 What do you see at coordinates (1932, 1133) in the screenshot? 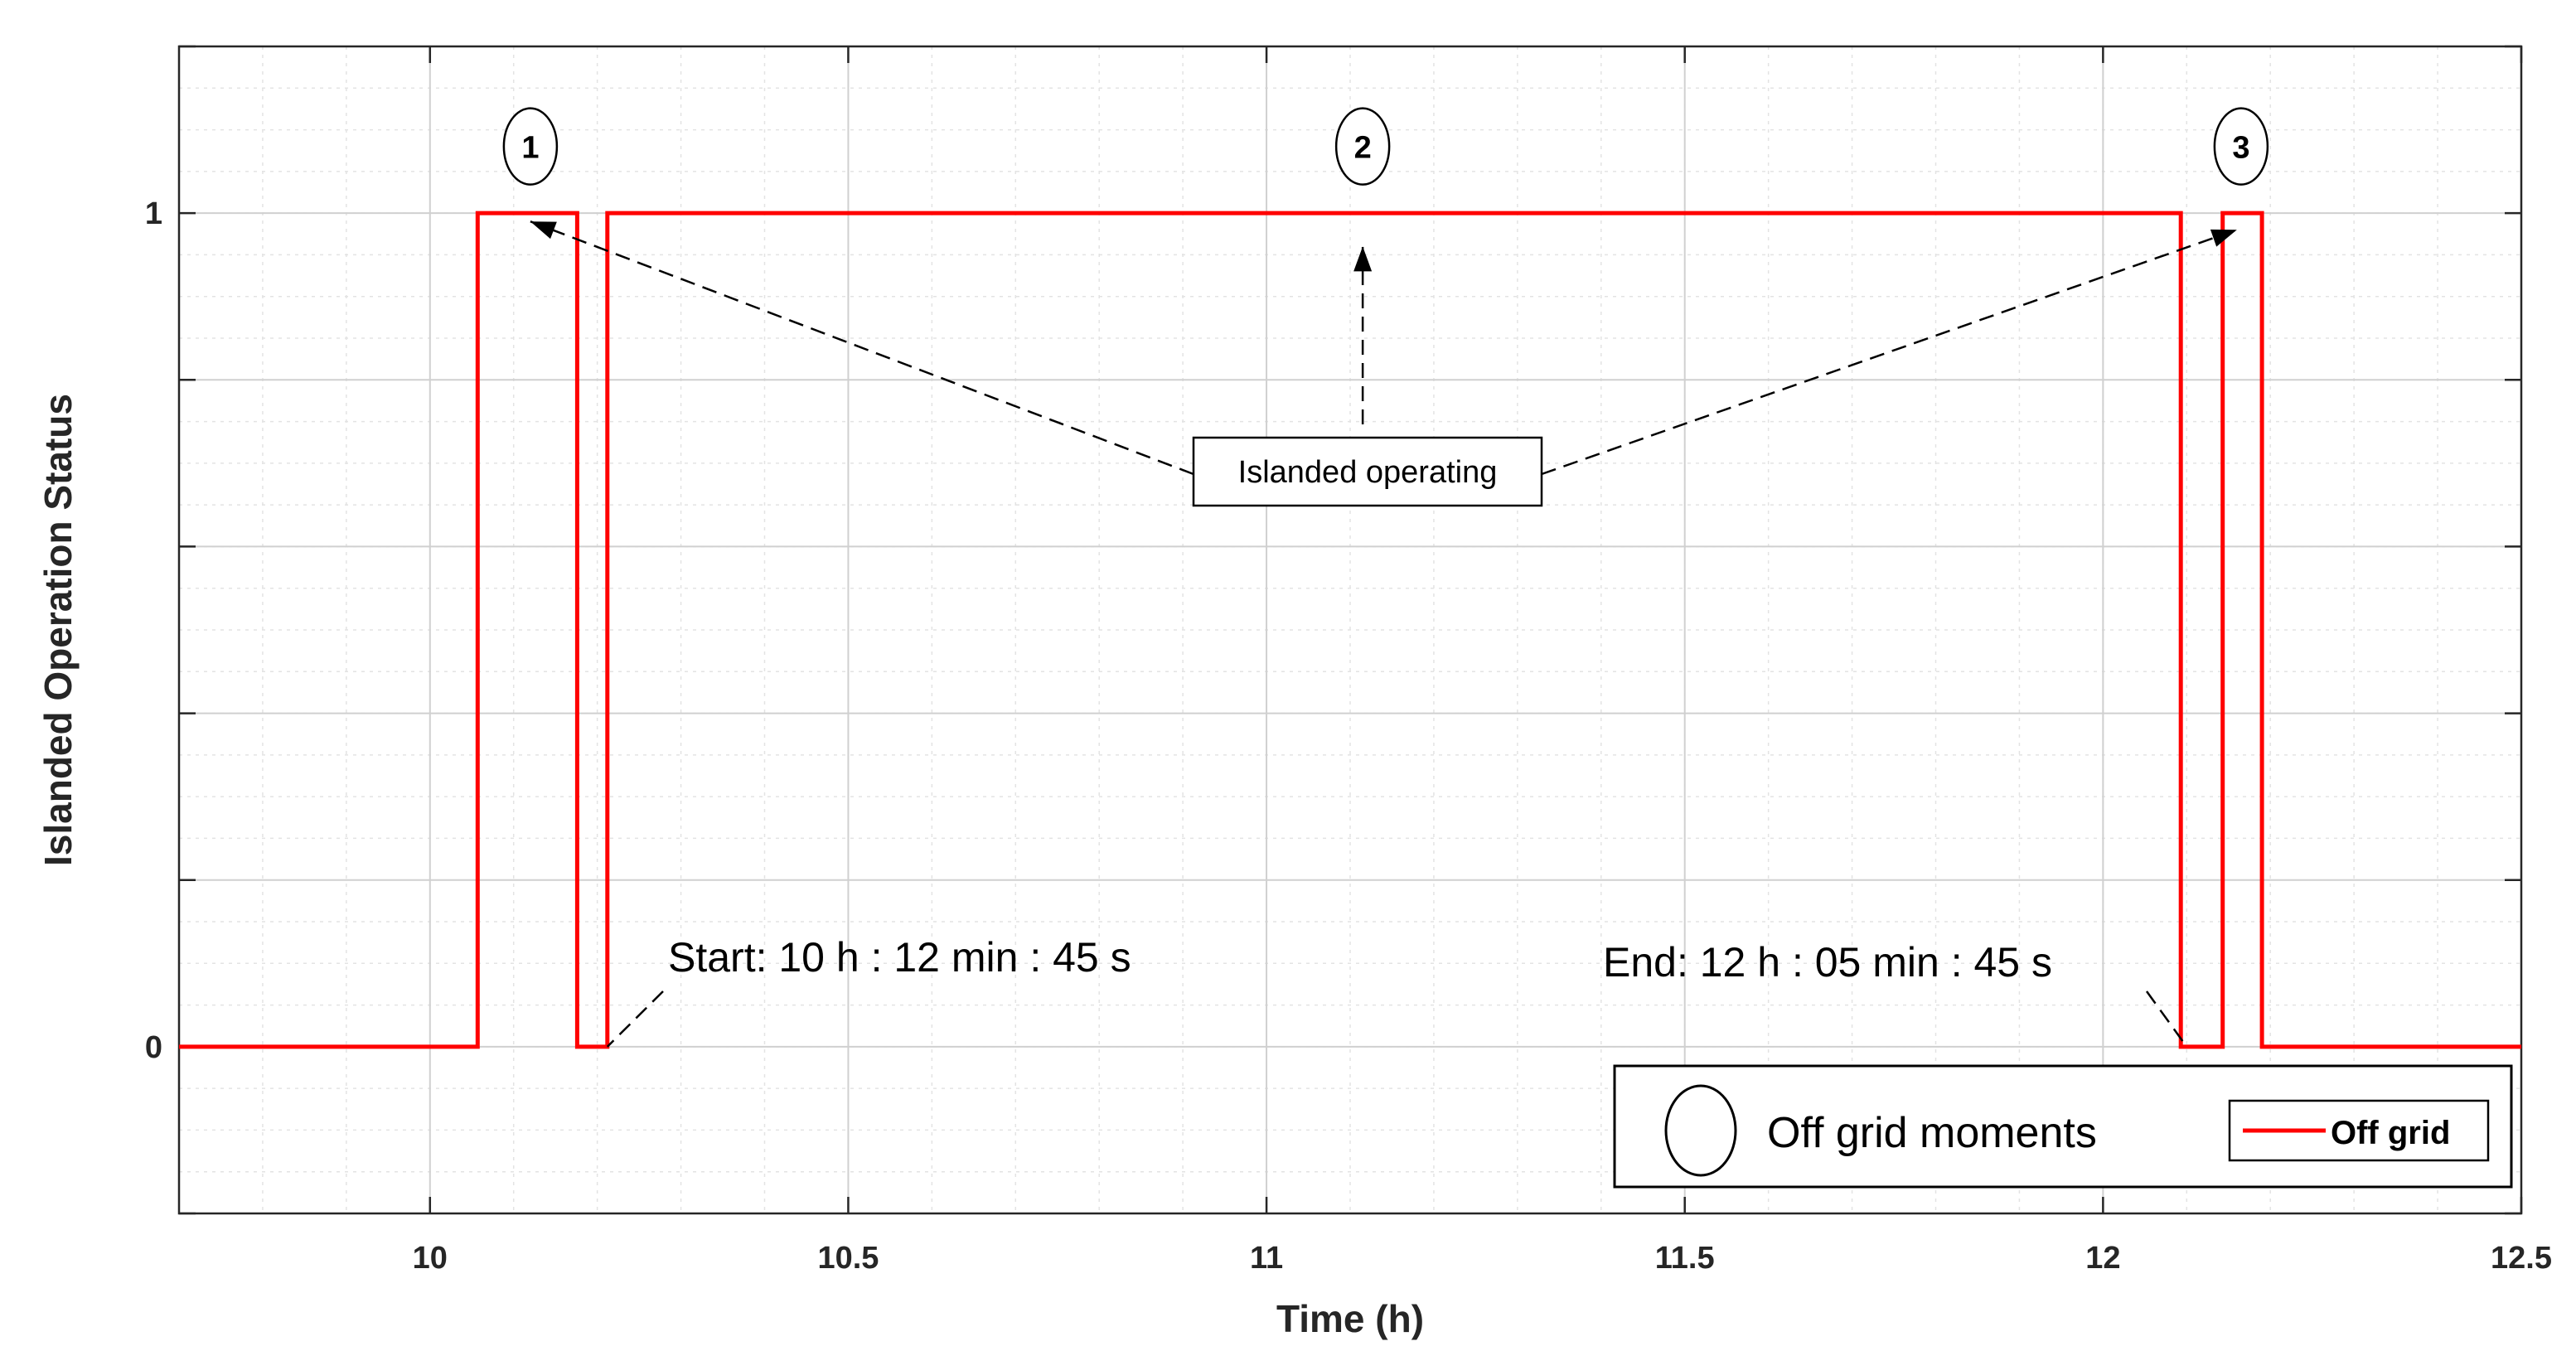
I see `legend-label-off-grid-moments: Off grid moments` at bounding box center [1932, 1133].